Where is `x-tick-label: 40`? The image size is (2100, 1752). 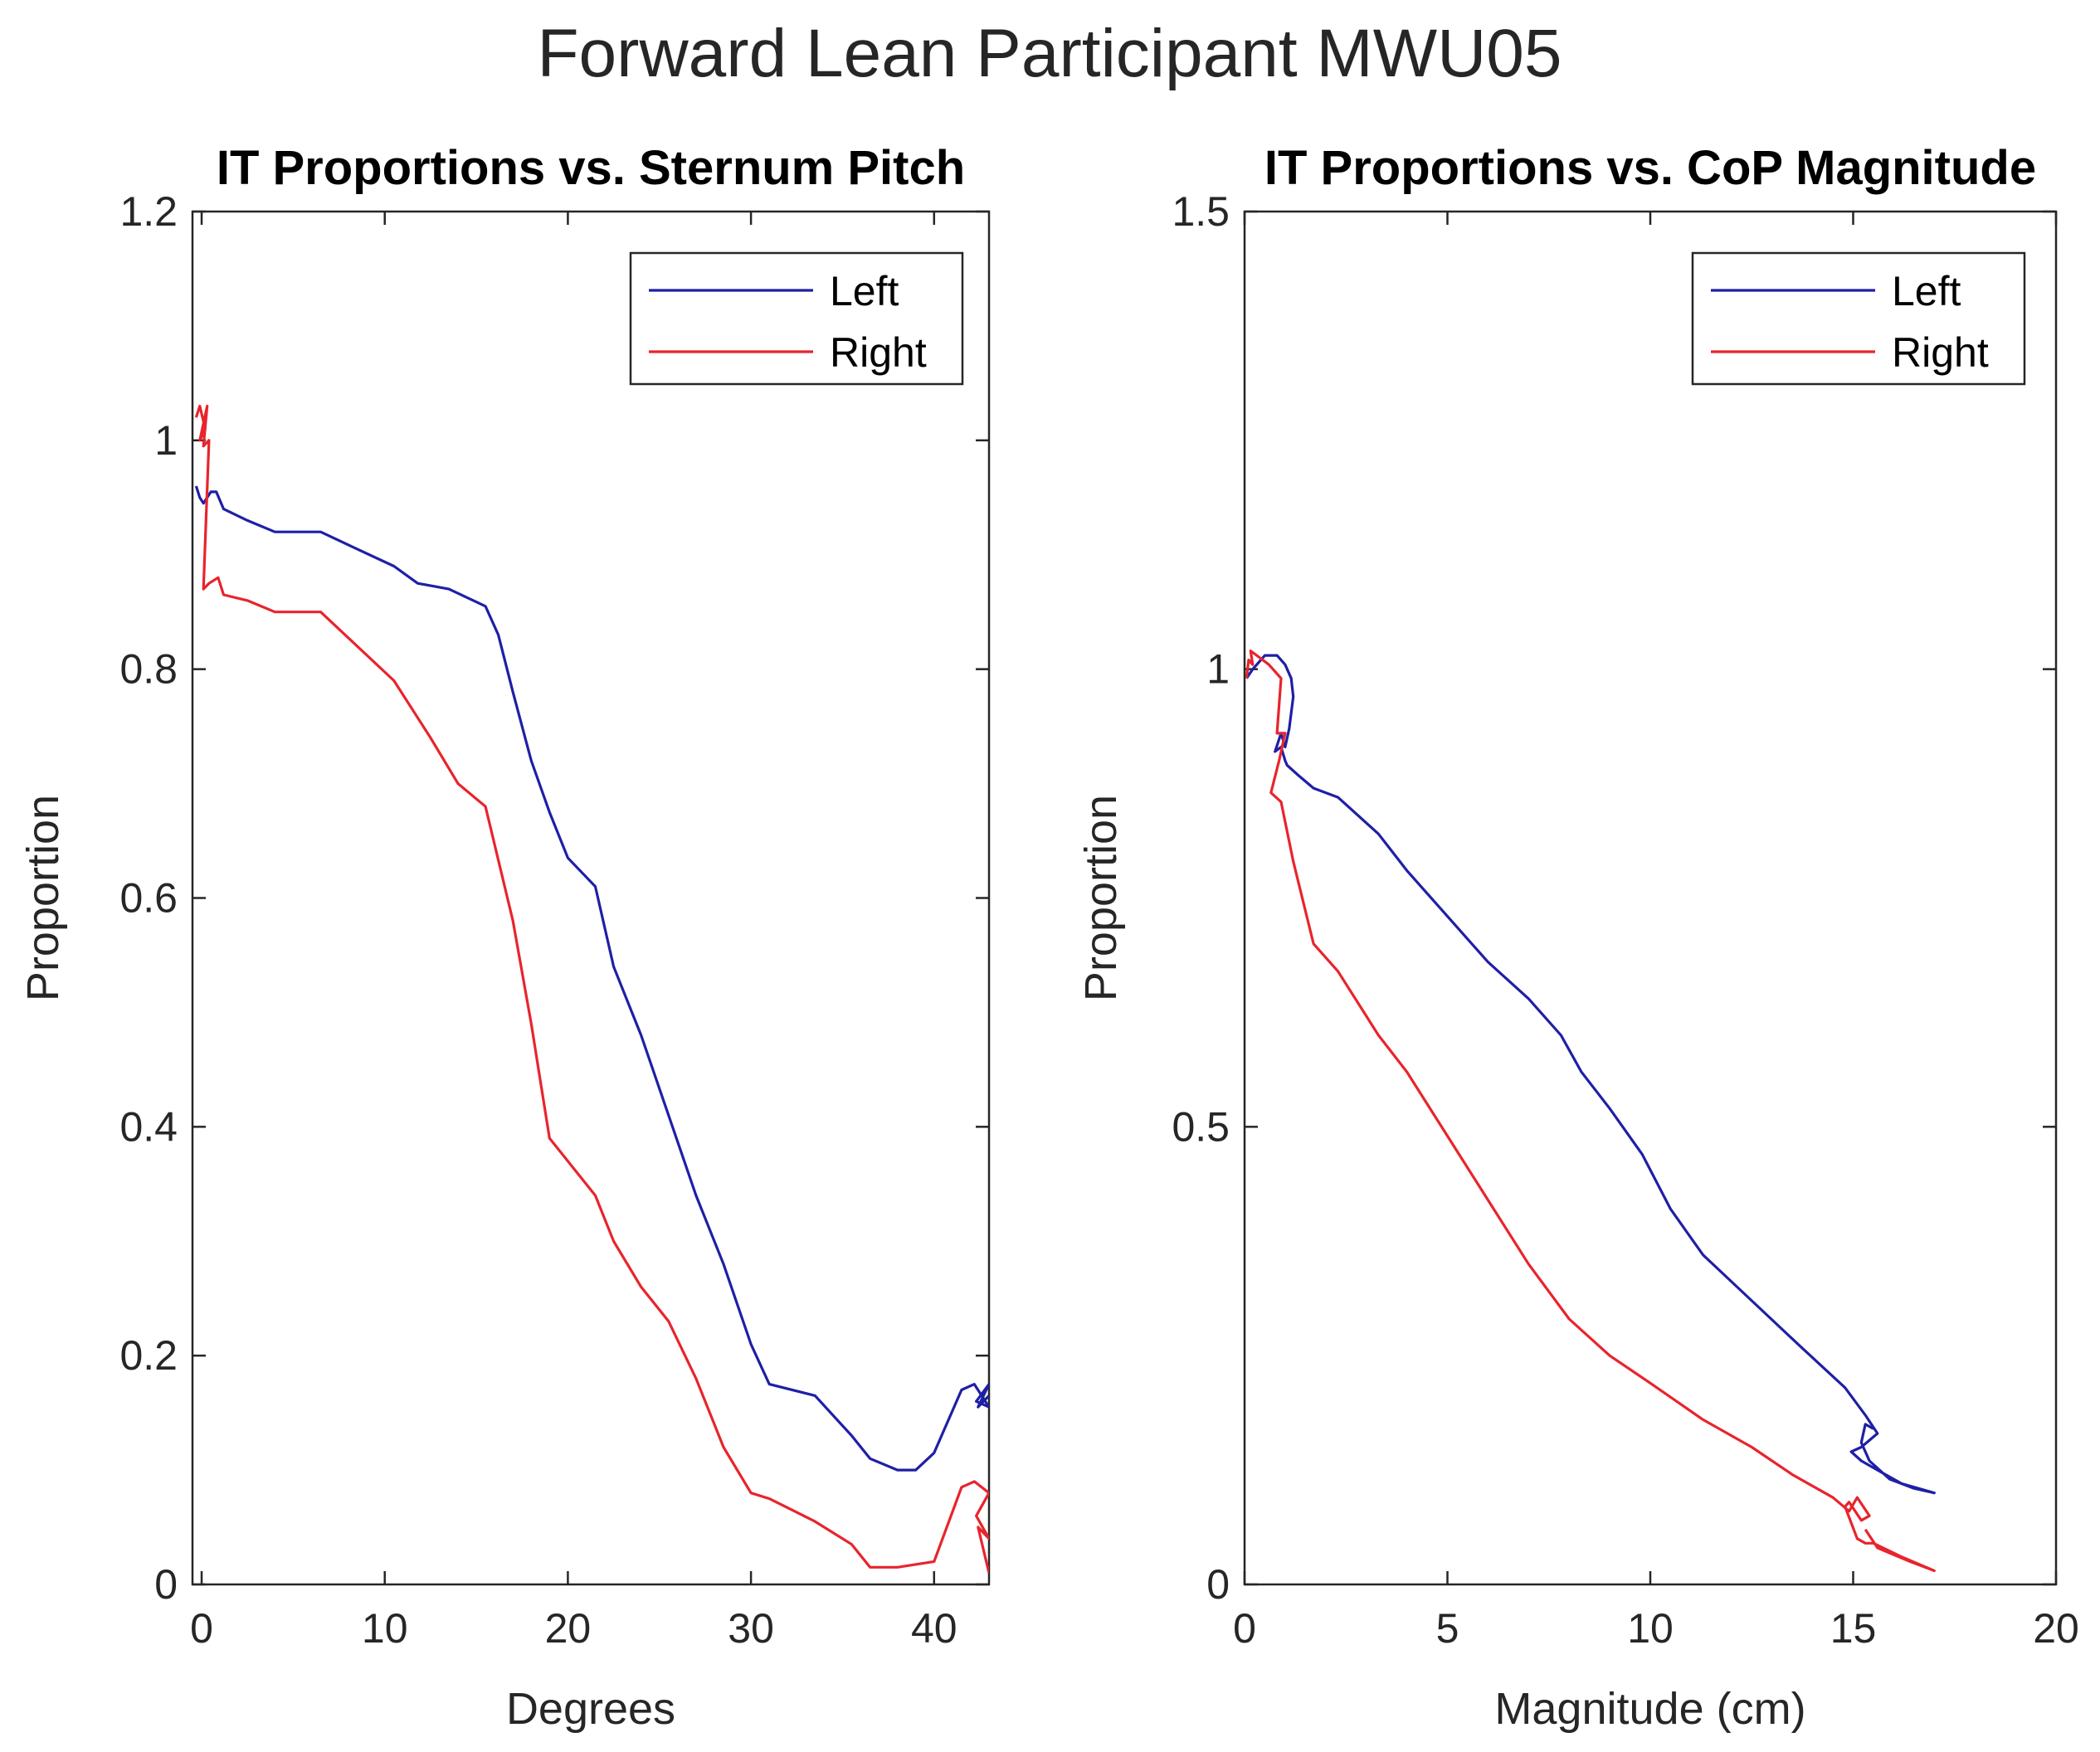
x-tick-label: 40 is located at coordinates (934, 1628).